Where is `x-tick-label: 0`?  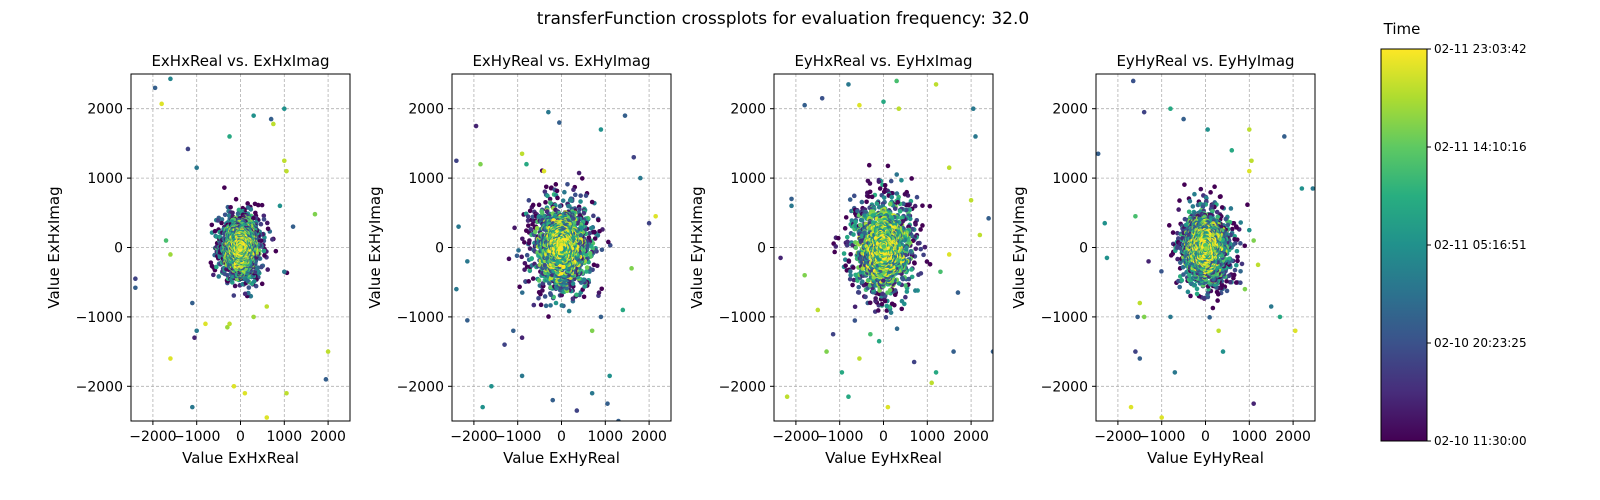 x-tick-label: 0 is located at coordinates (883, 437).